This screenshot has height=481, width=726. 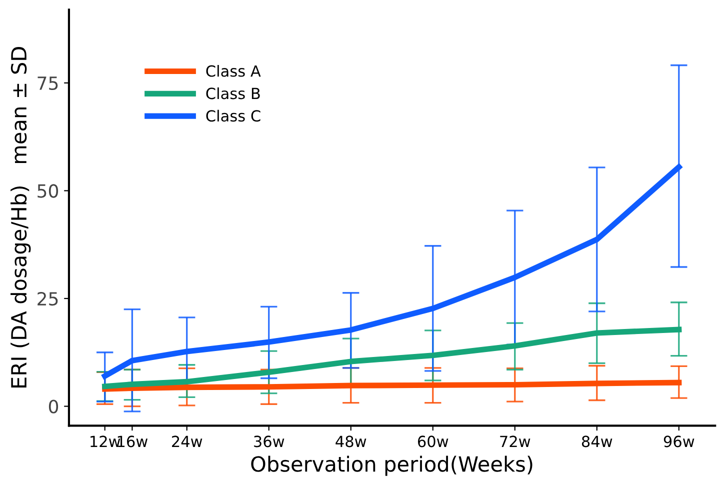 What do you see at coordinates (351, 442) in the screenshot?
I see `x-tick-label: 48w` at bounding box center [351, 442].